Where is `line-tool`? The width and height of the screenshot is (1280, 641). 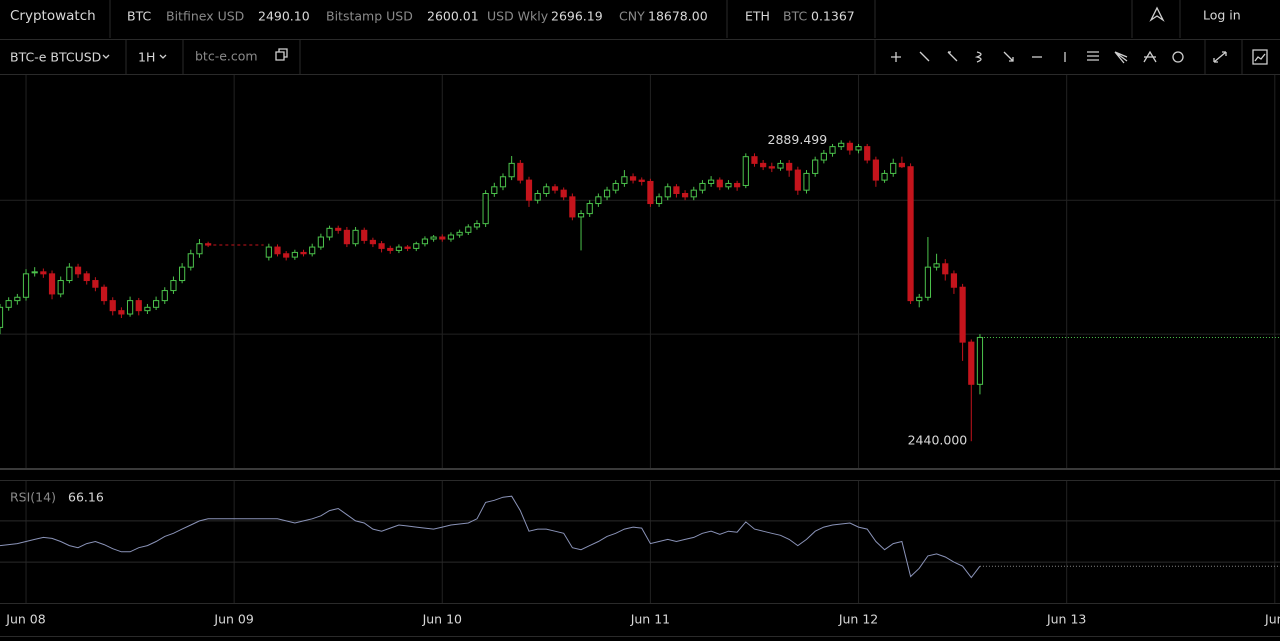 line-tool is located at coordinates (924, 56).